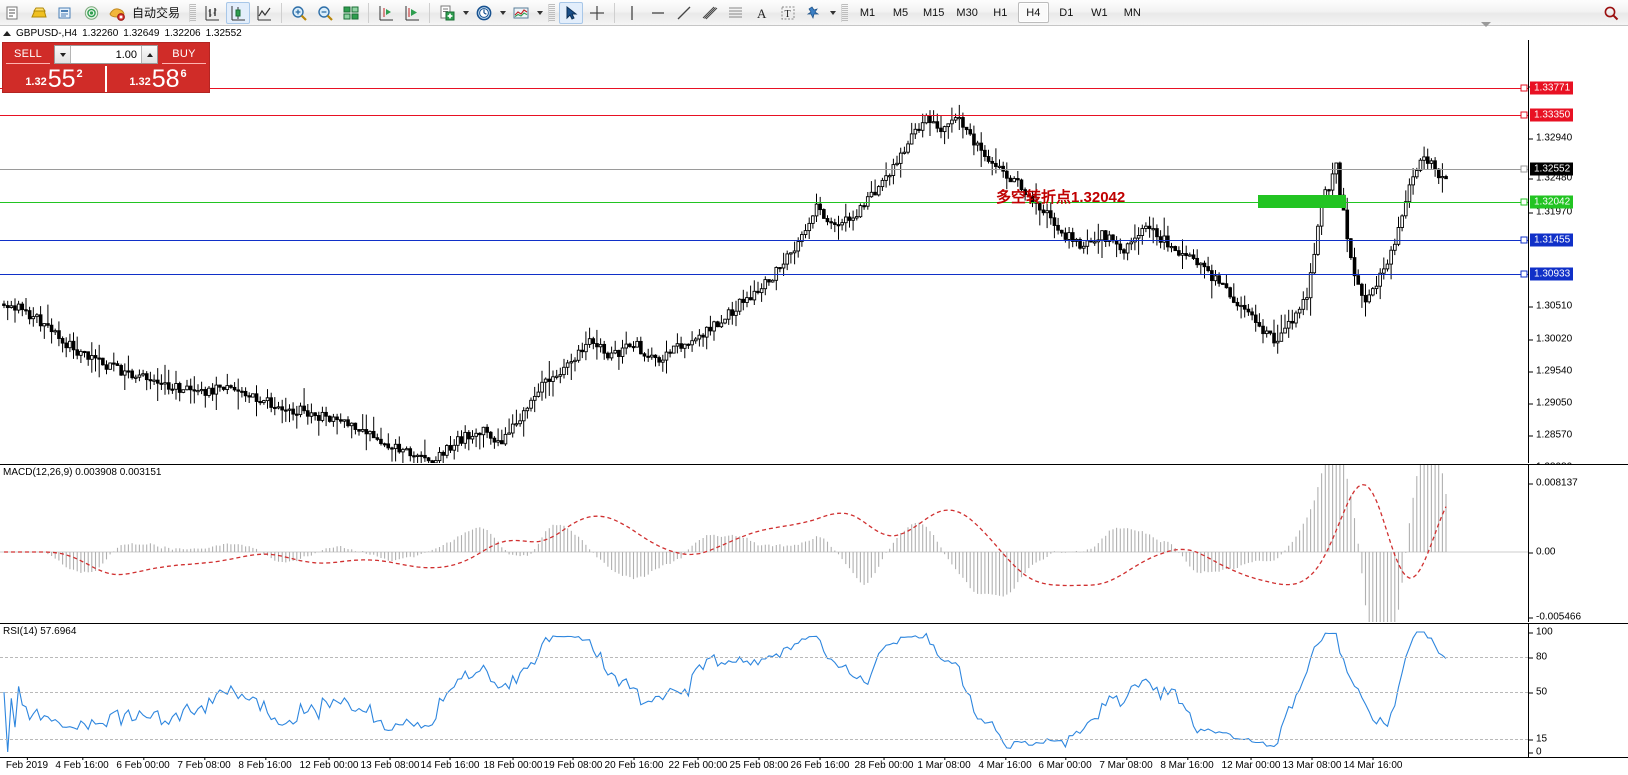  What do you see at coordinates (13, 13) in the screenshot?
I see `order-icon` at bounding box center [13, 13].